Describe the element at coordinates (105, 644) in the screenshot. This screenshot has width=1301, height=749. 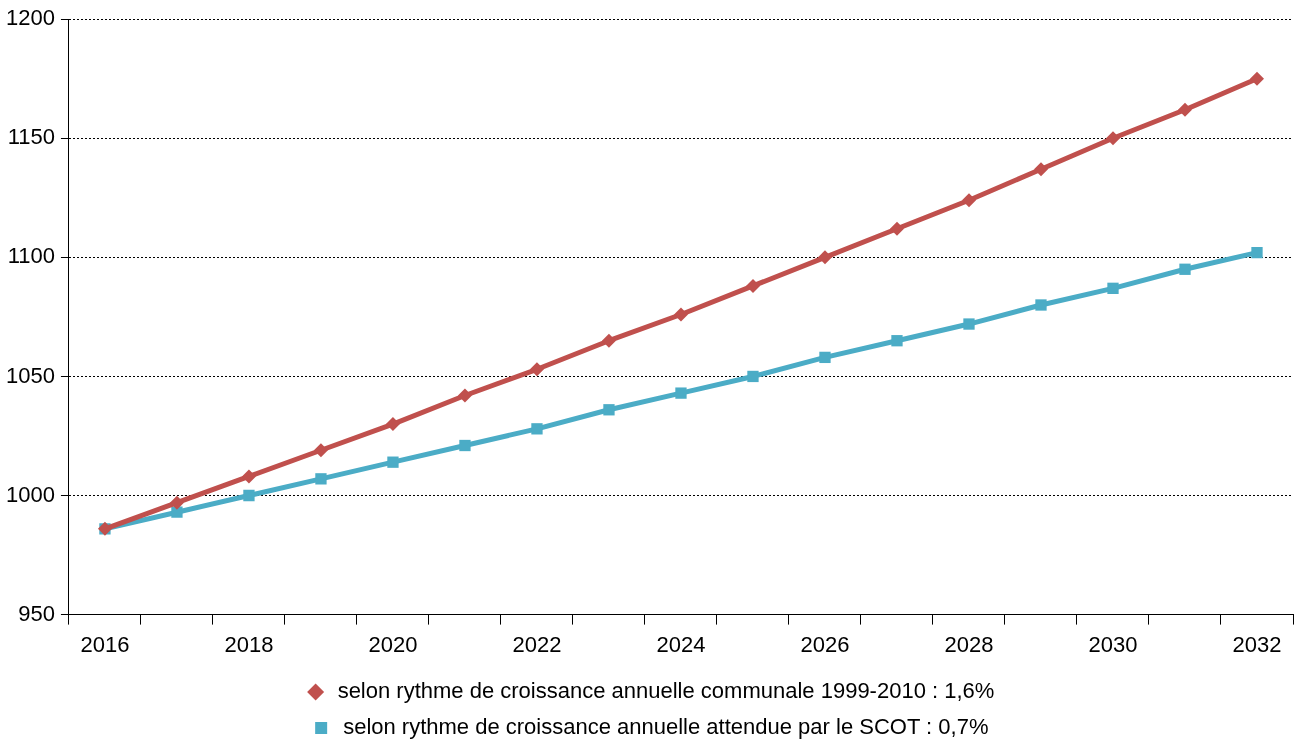
I see `x-tick-label: 2016` at that location.